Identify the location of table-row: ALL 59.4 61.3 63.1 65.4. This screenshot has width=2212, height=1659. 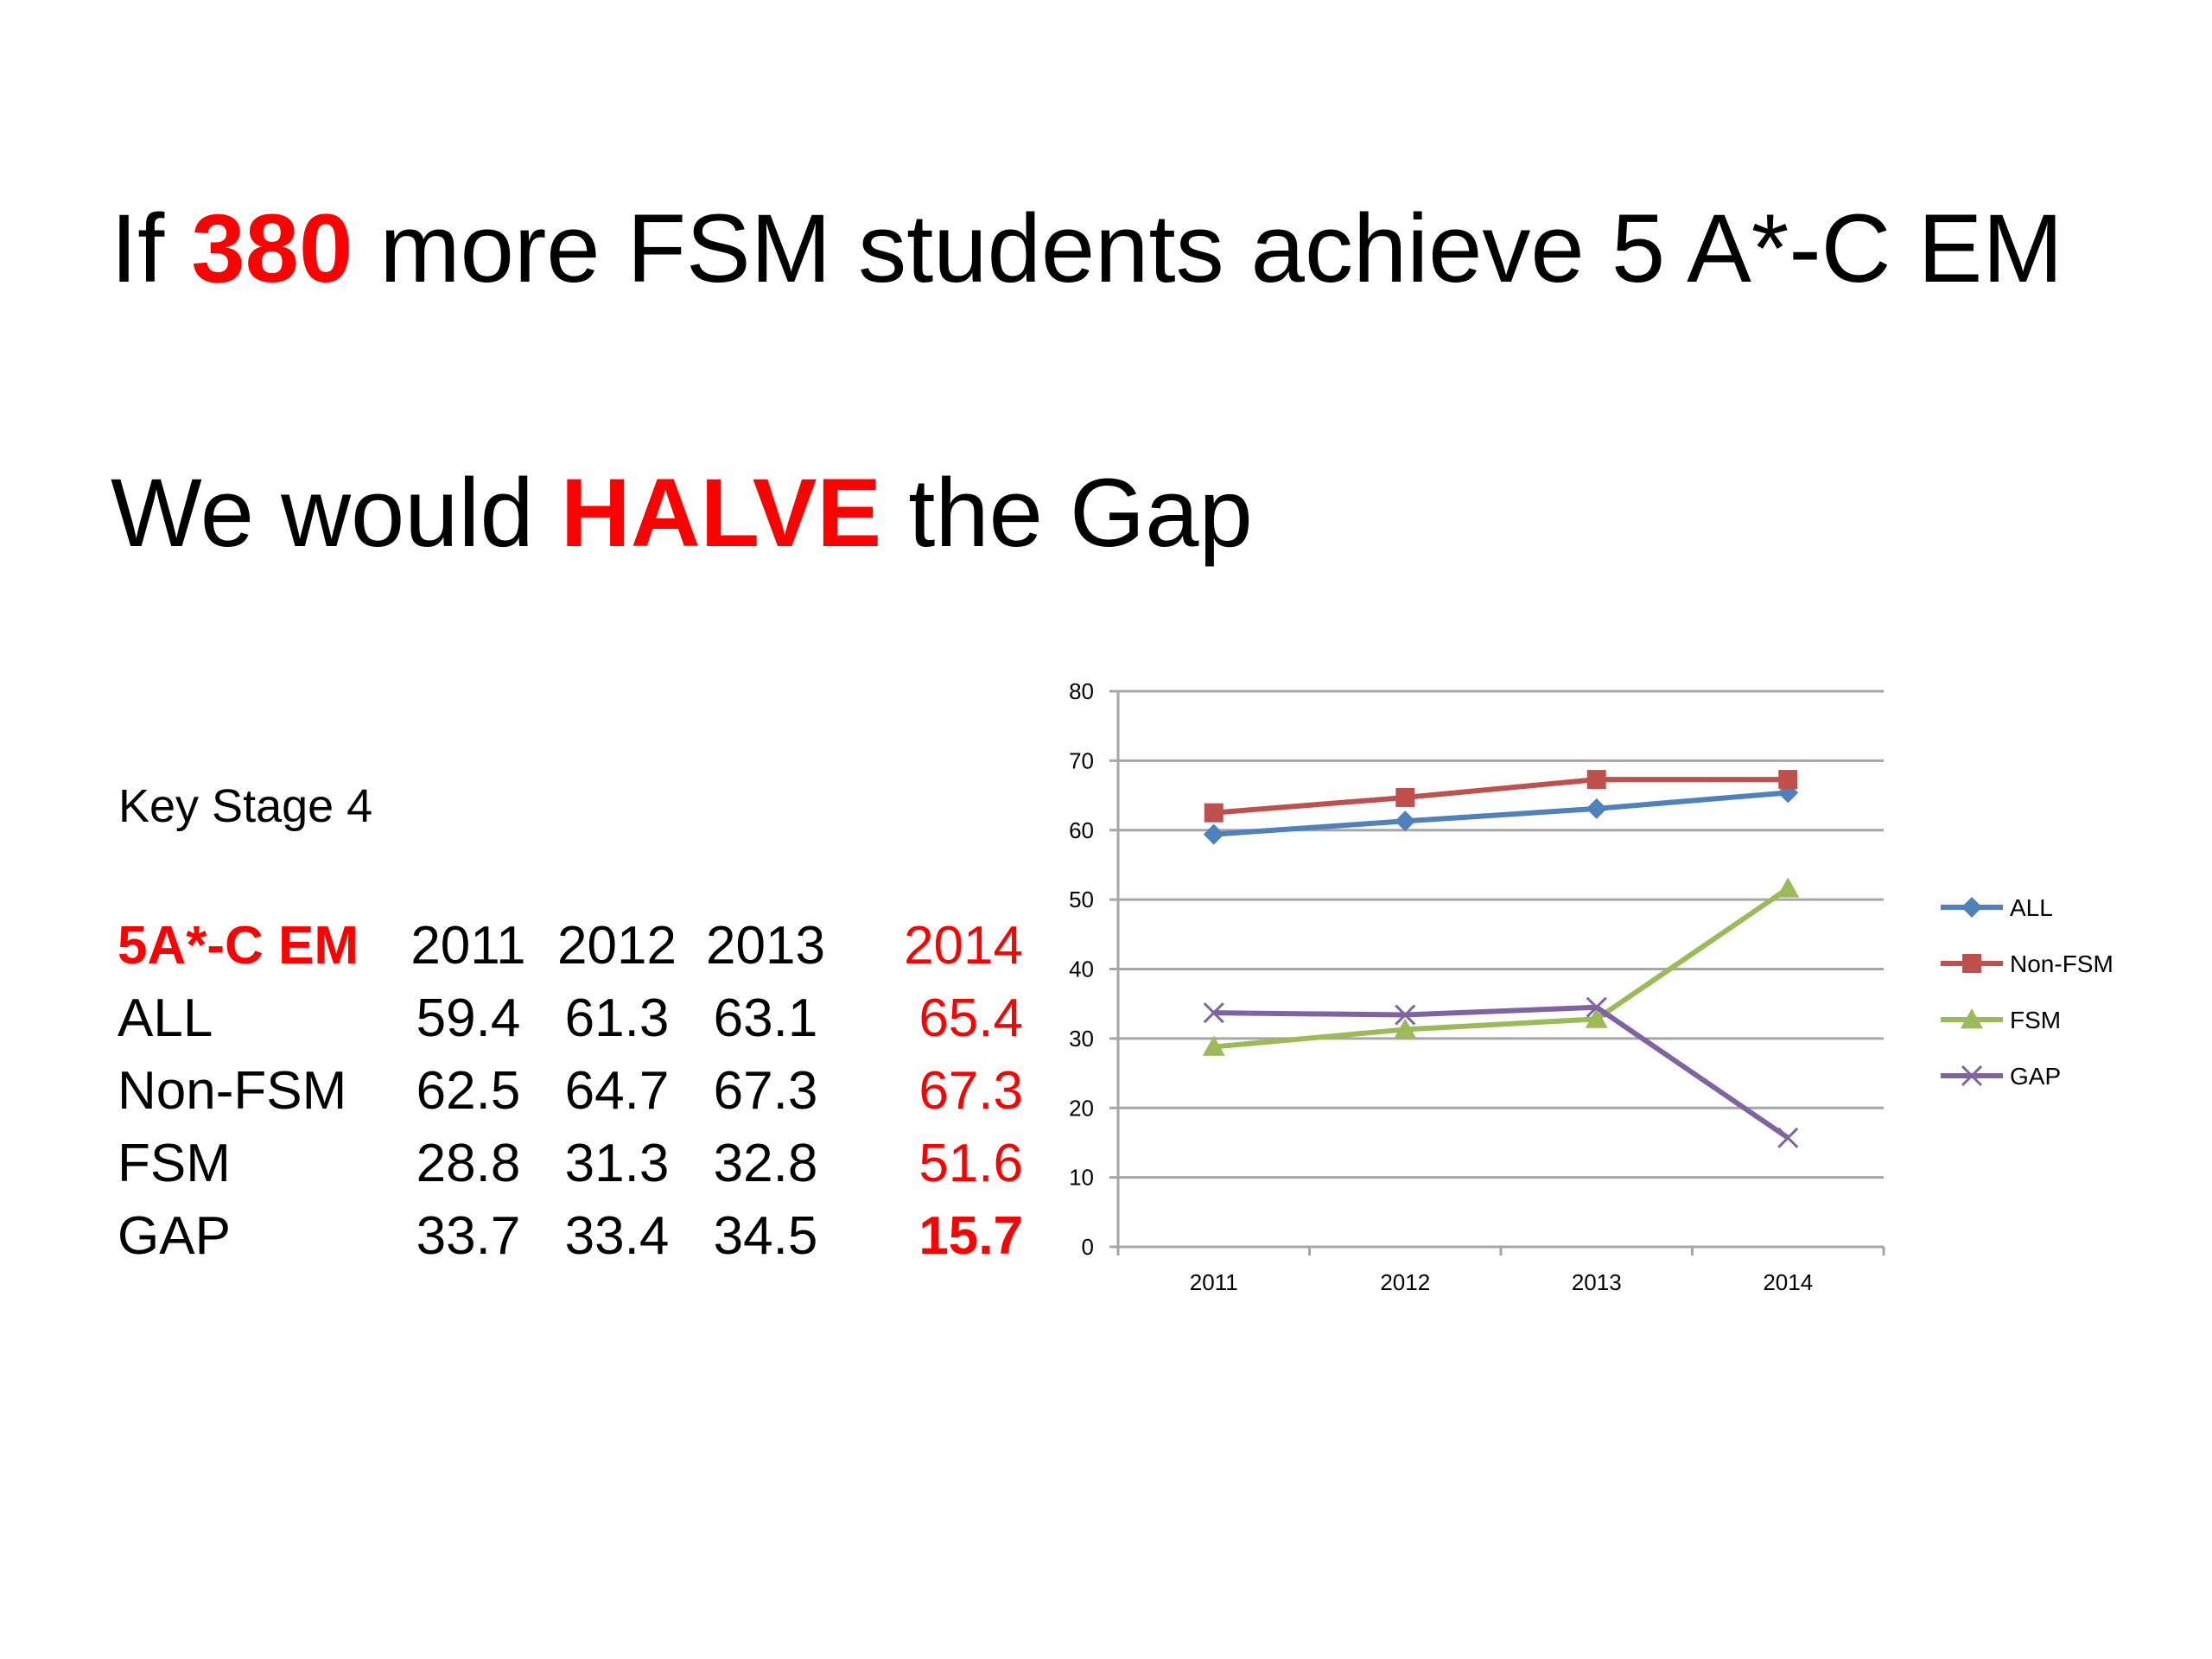
(563, 1018).